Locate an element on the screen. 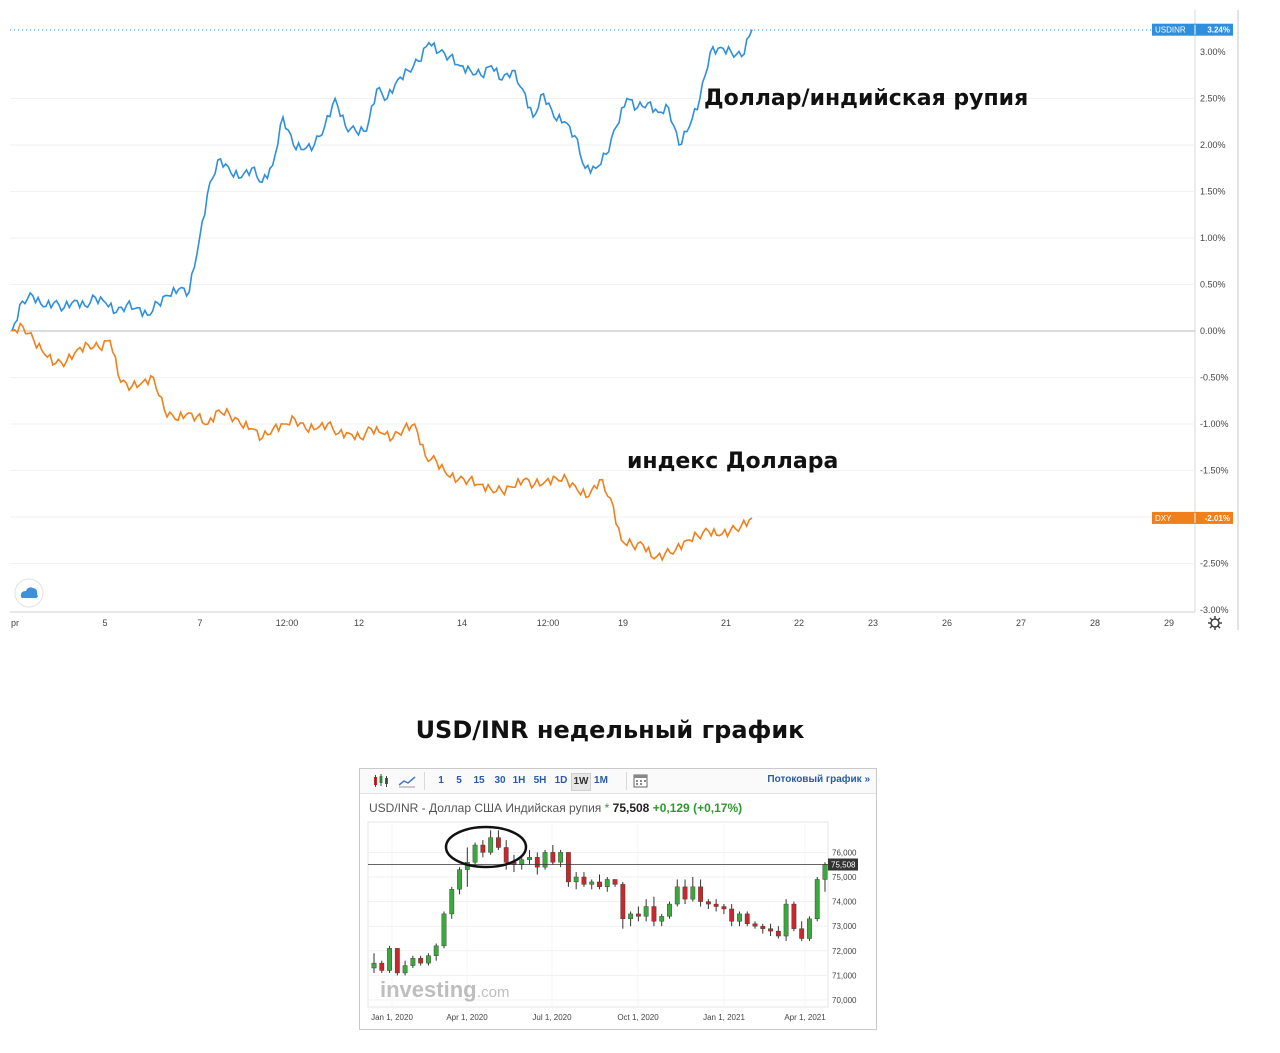 The height and width of the screenshot is (1053, 1280). x-tick-label: Jan 1, 2020 is located at coordinates (392, 1017).